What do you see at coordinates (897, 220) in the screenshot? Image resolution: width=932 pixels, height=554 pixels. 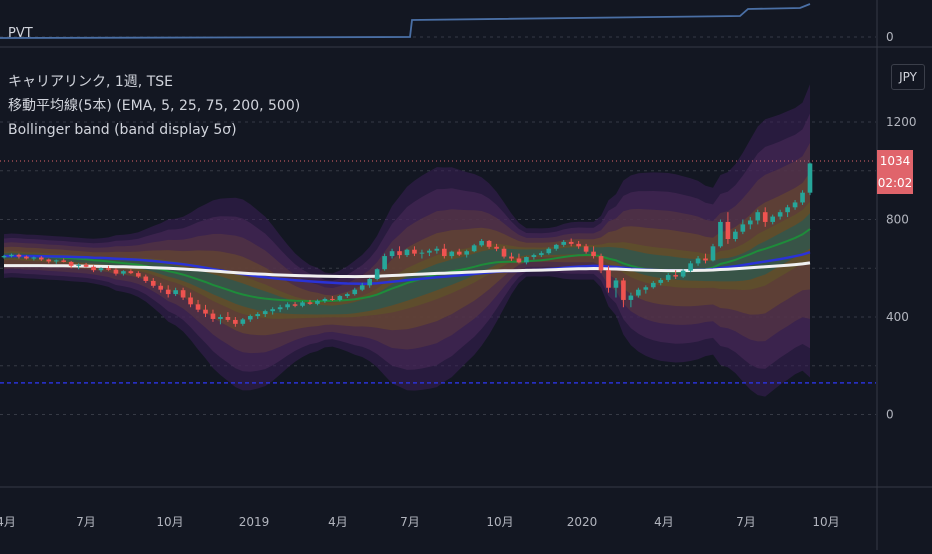 I see `y-tick-label: 800` at bounding box center [897, 220].